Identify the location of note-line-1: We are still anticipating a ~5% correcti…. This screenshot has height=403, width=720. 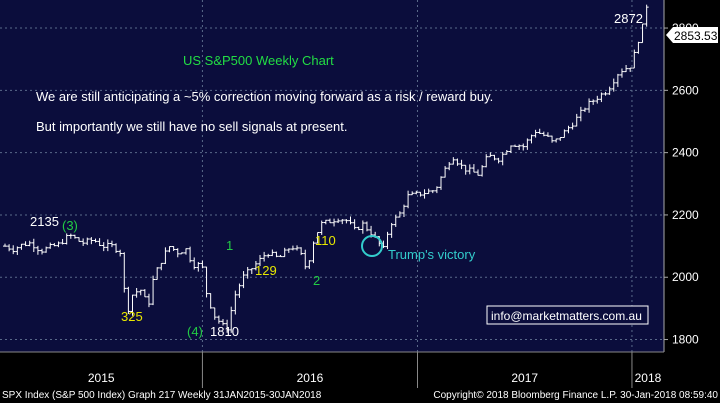
(264, 96).